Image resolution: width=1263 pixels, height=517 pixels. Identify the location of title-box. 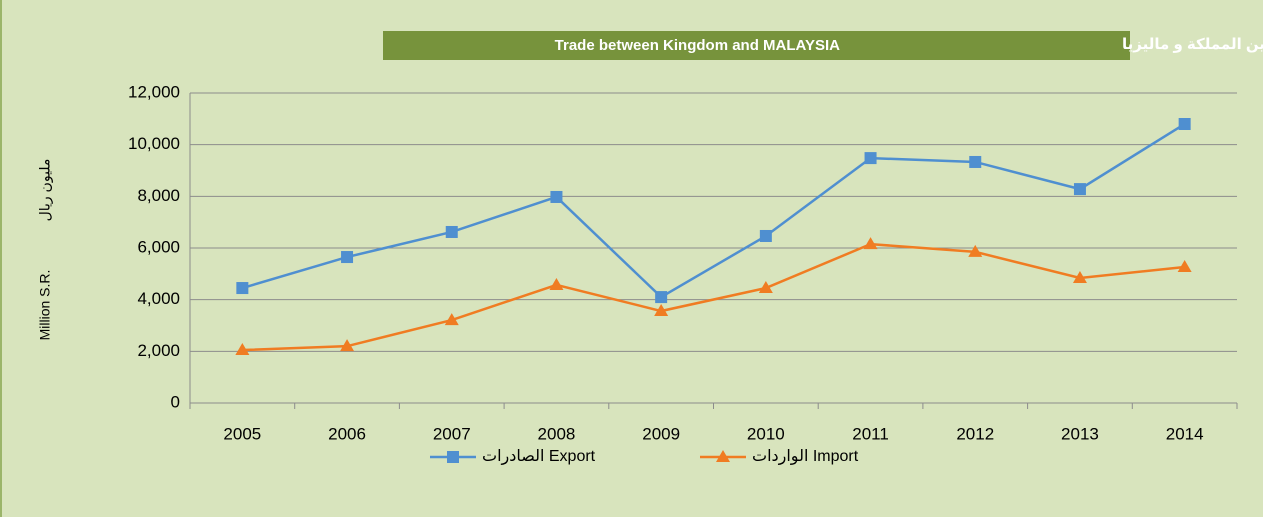
(756, 45).